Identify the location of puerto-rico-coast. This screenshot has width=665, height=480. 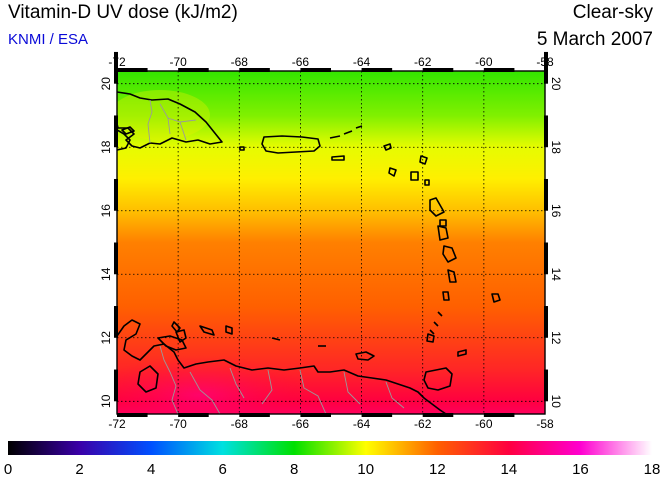
(291, 144).